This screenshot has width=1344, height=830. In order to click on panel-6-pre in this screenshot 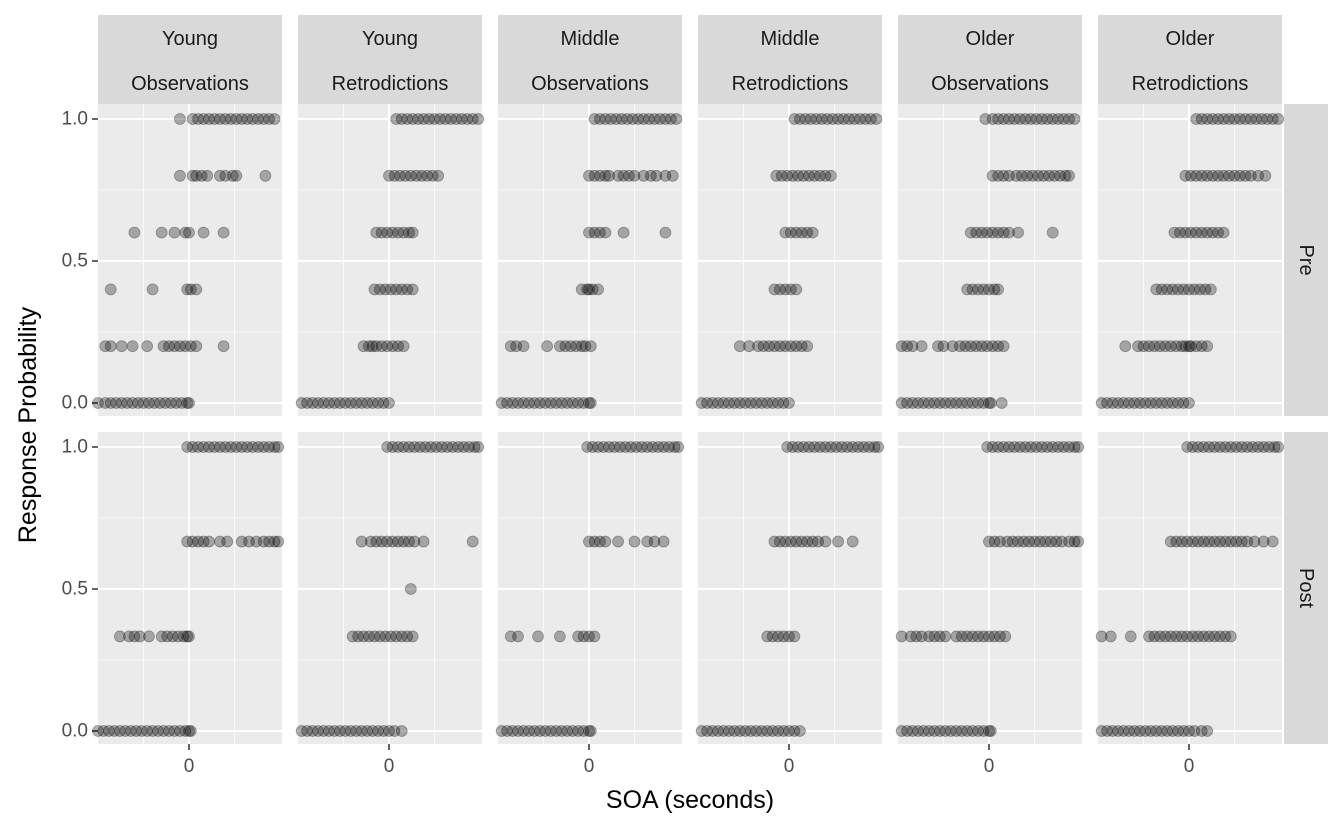, I will do `click(1190, 260)`.